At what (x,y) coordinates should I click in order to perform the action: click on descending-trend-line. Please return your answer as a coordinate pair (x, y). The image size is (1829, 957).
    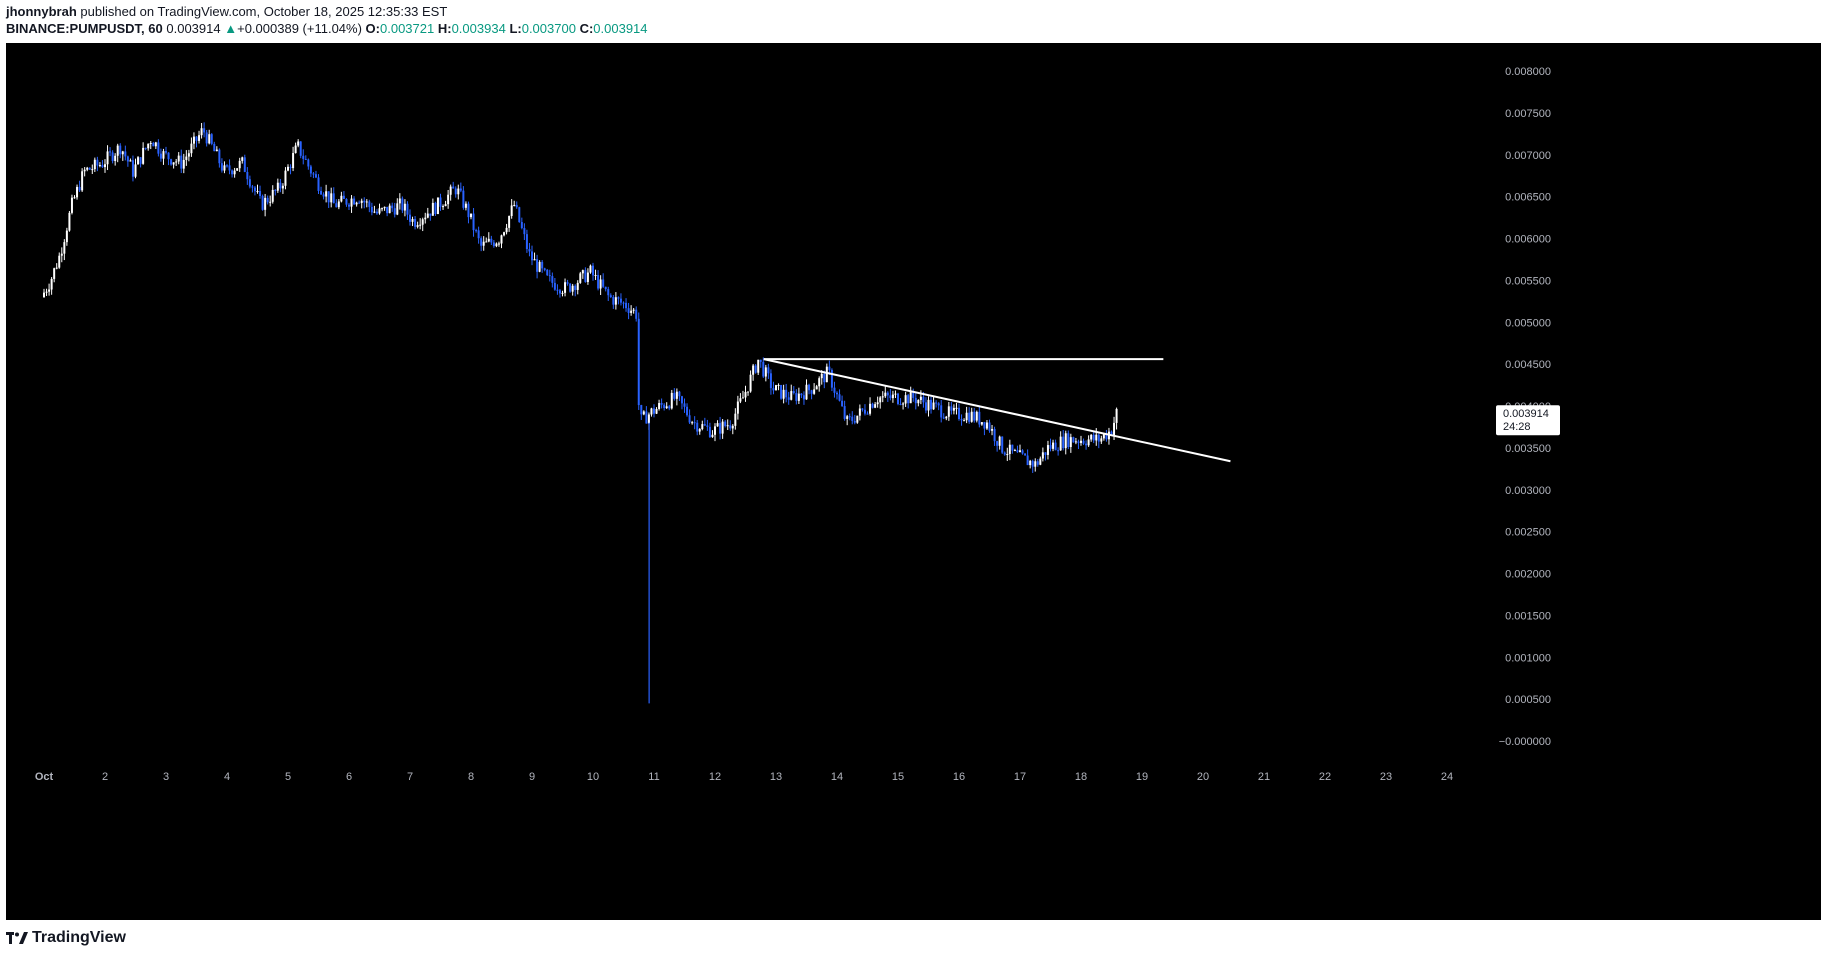
    Looking at the image, I should click on (997, 410).